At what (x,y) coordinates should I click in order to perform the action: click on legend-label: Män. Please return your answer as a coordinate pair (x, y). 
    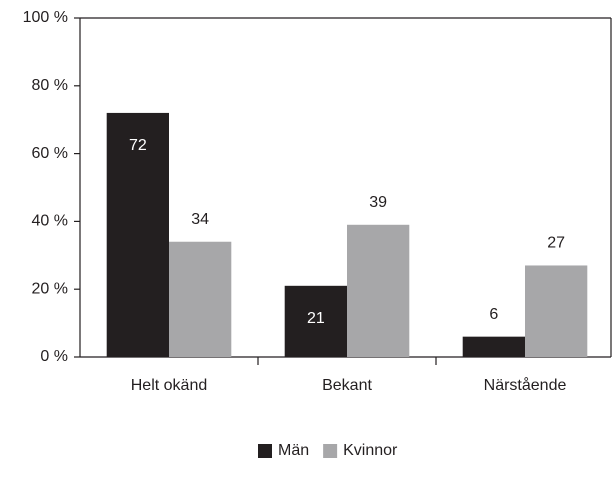
    Looking at the image, I should click on (293, 450).